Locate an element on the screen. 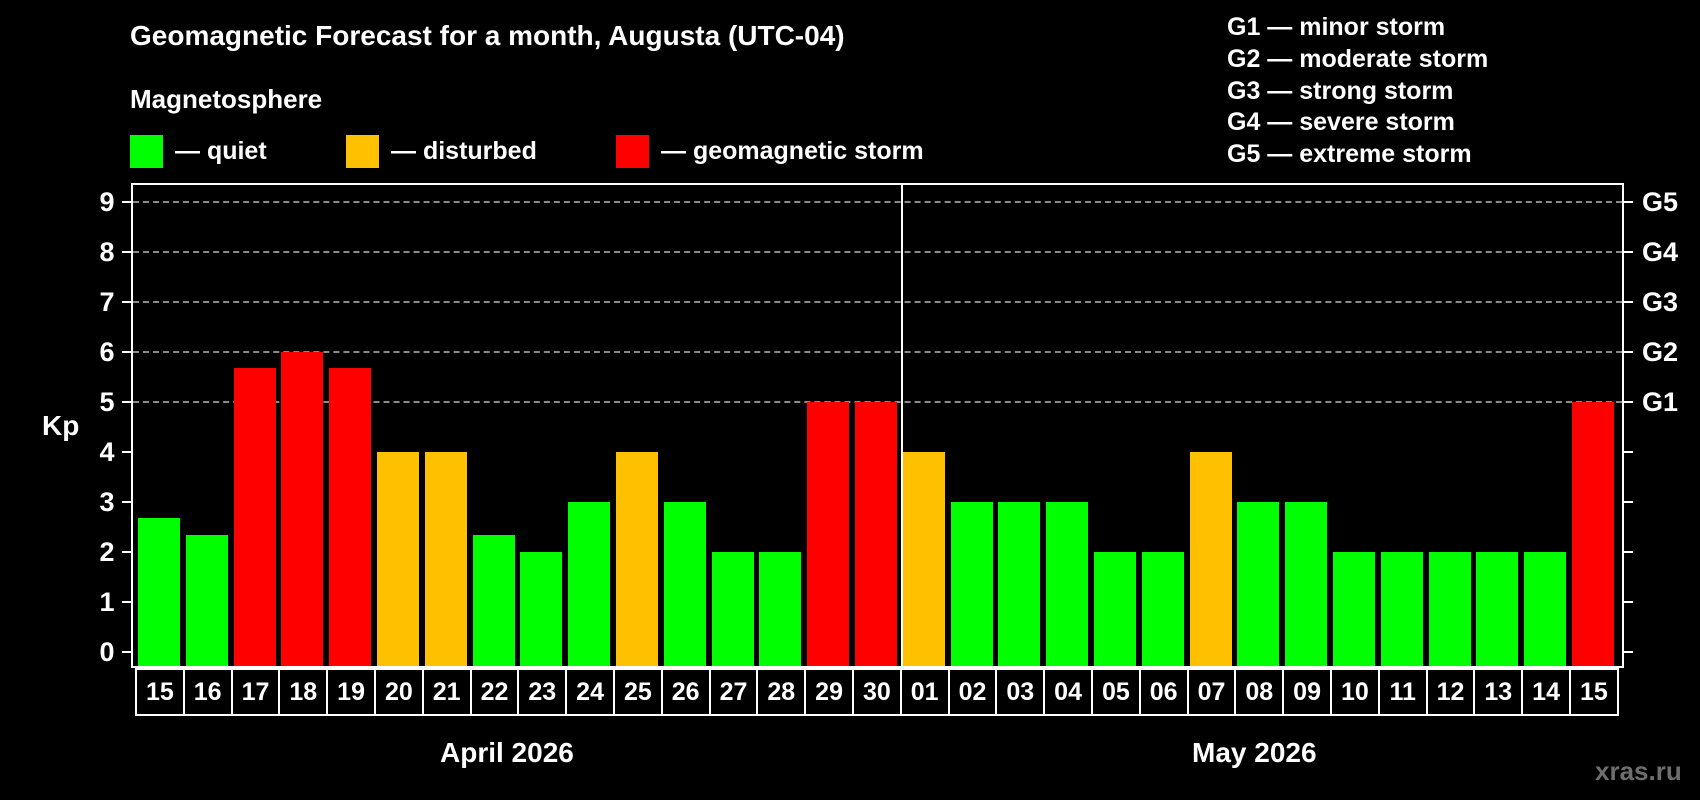 This screenshot has width=1700, height=800. legend-quiet: — quiet is located at coordinates (198, 151).